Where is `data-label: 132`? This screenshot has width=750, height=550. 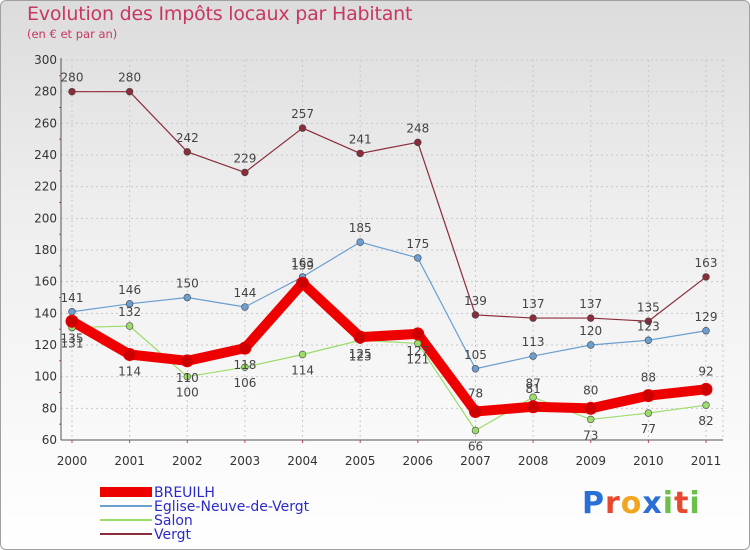 data-label: 132 is located at coordinates (129, 312).